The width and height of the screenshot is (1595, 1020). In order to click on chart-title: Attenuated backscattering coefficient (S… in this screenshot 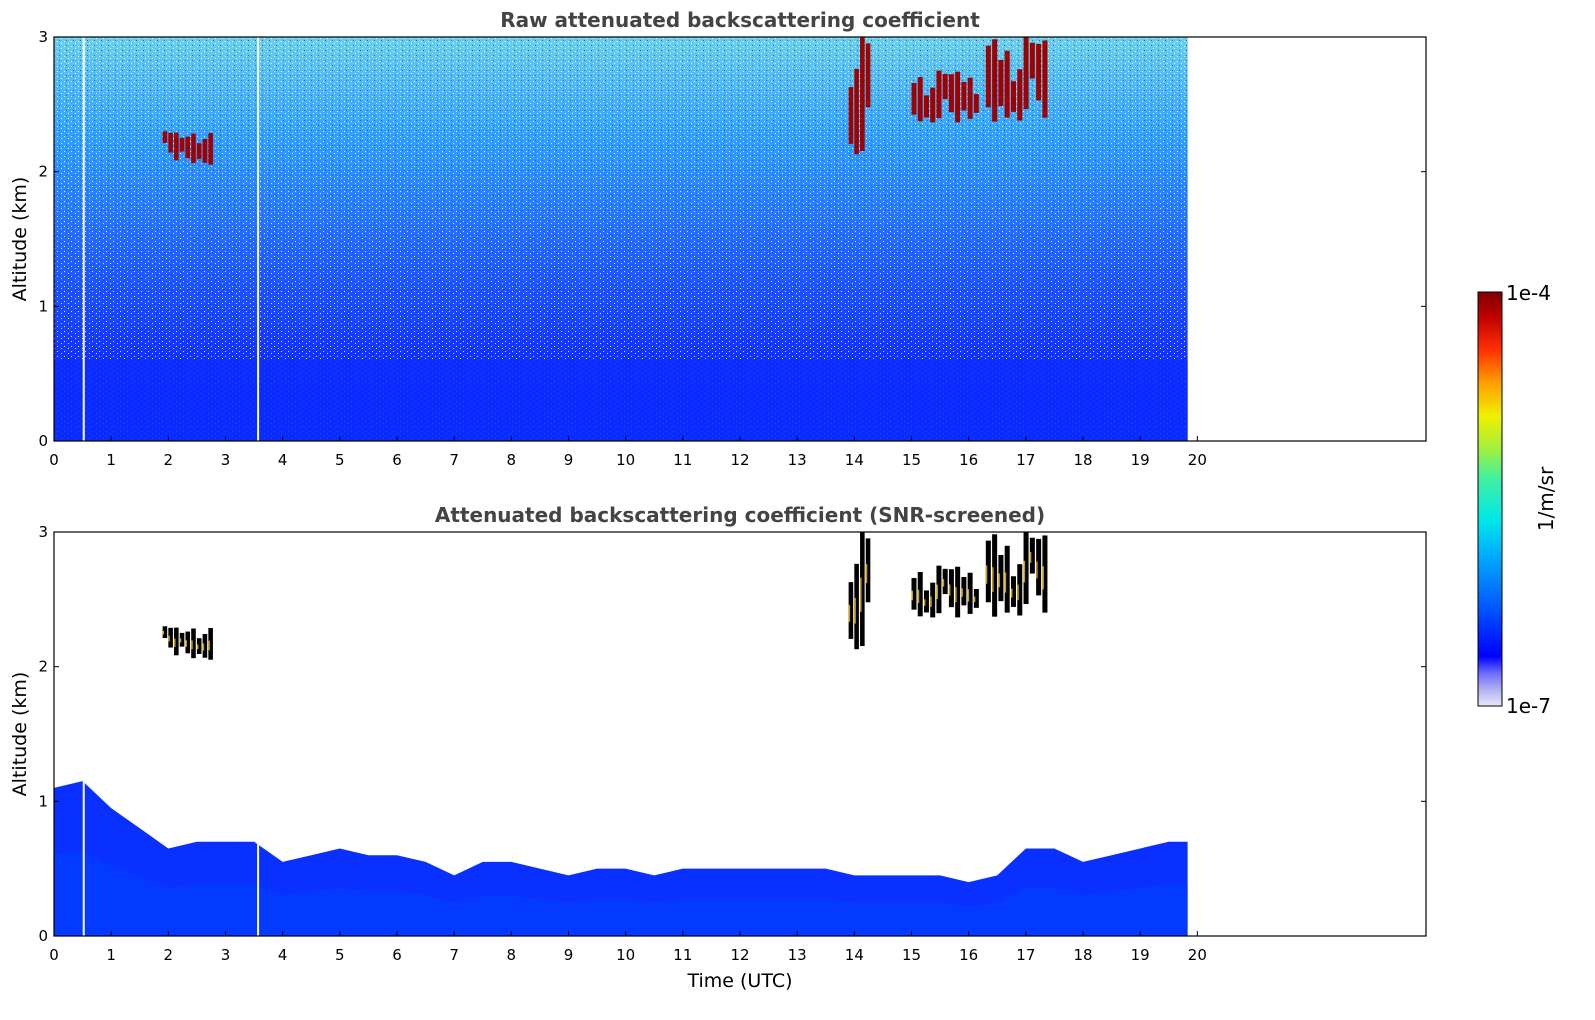, I will do `click(740, 515)`.